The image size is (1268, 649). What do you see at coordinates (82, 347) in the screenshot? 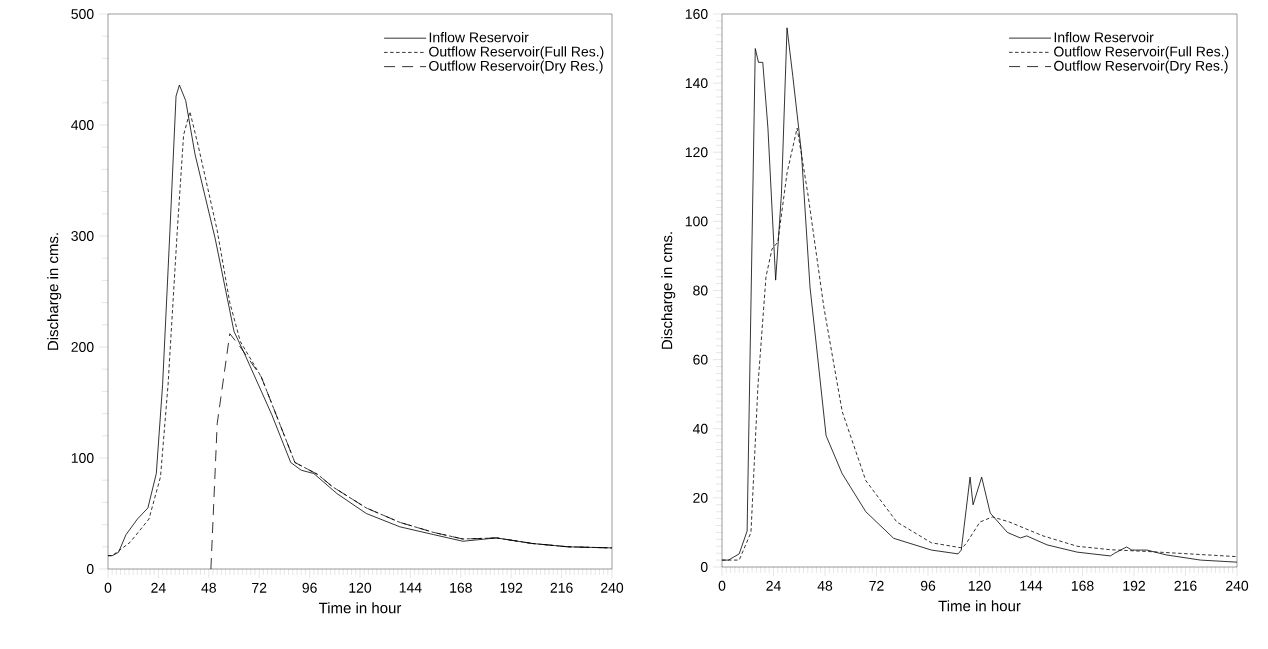
I see `y-tick-label: 200` at bounding box center [82, 347].